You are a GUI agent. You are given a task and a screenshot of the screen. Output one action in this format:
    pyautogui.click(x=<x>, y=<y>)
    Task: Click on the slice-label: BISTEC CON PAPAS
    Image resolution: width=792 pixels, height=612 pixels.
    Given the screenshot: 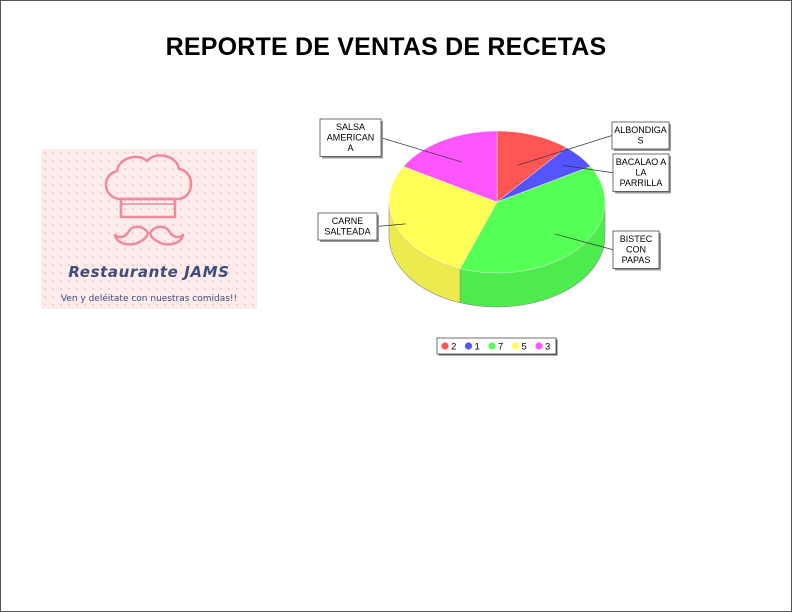 What is the action you would take?
    pyautogui.click(x=636, y=249)
    